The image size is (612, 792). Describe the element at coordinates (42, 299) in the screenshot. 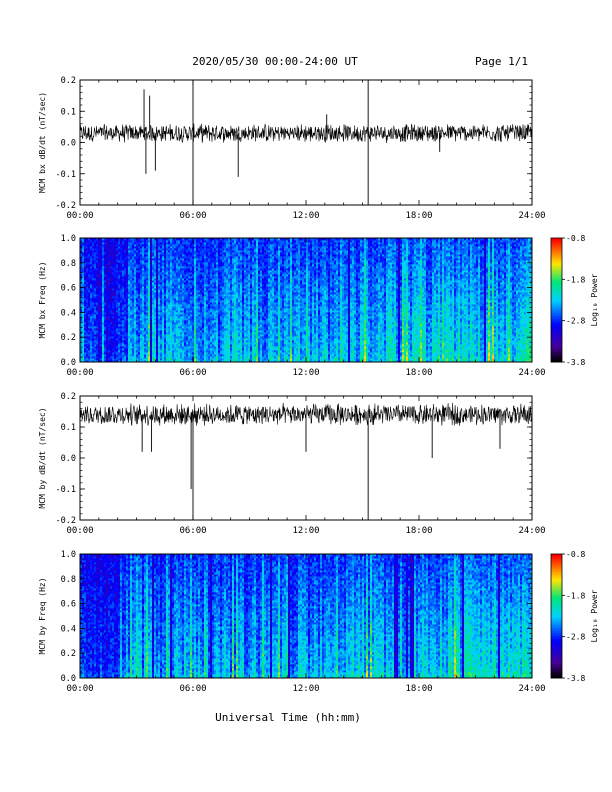

I see `y-axis-label: MCM bx Freq (Hz)` at that location.